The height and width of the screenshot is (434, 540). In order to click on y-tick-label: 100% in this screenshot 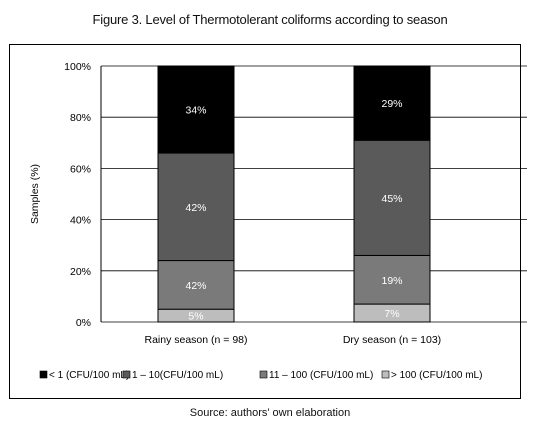, I will do `click(77, 67)`.